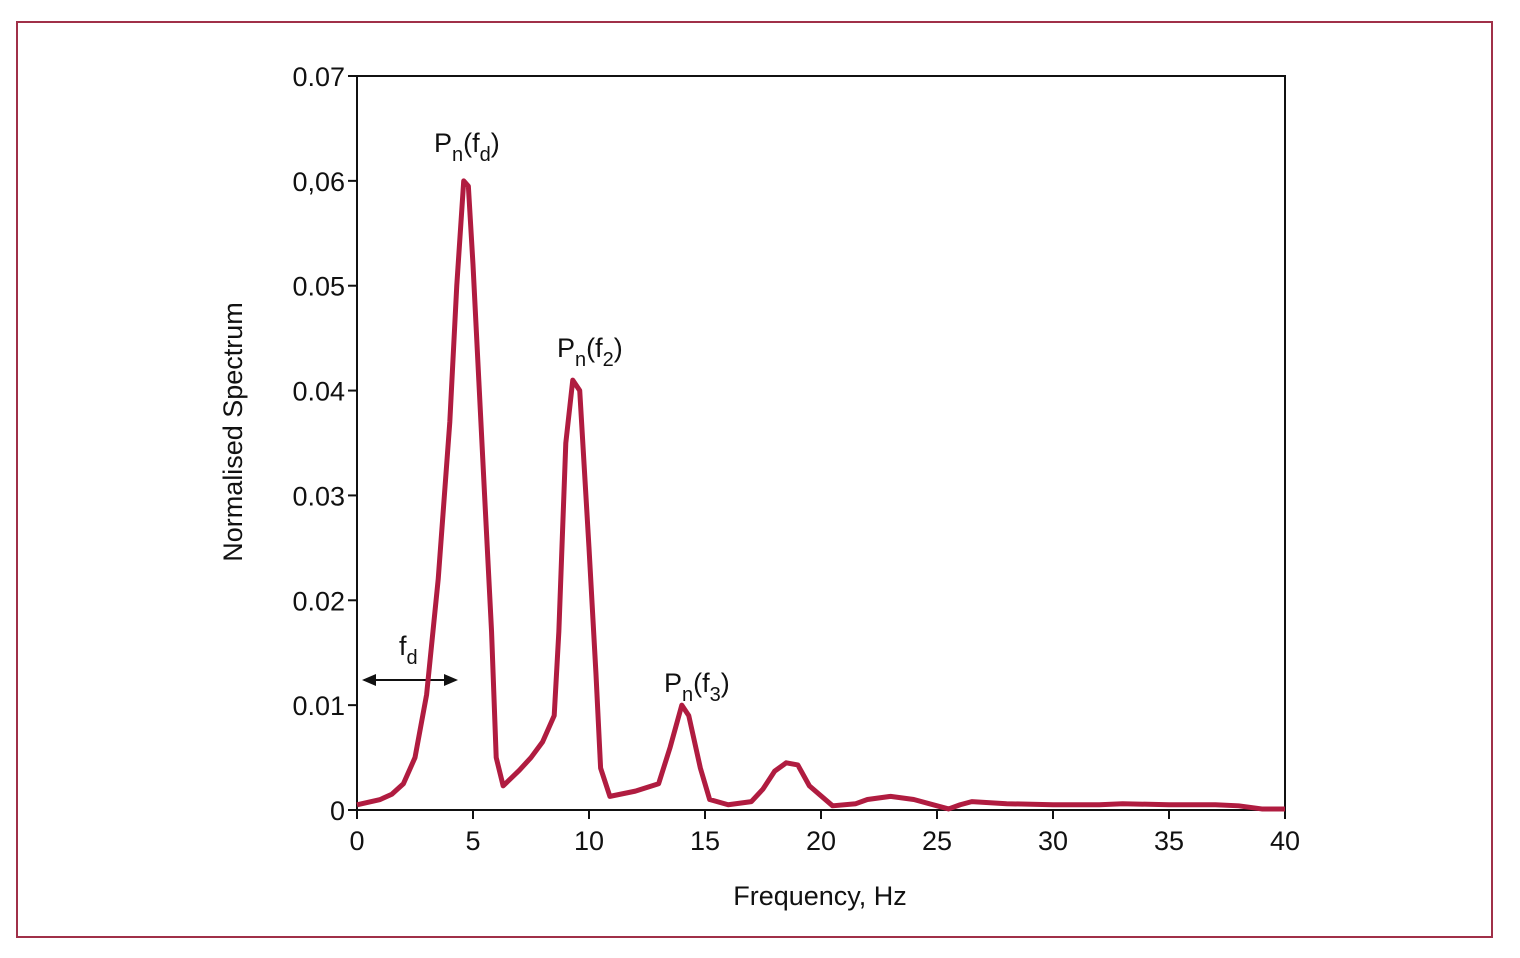  I want to click on annotation: Pn(f2), so click(590, 352).